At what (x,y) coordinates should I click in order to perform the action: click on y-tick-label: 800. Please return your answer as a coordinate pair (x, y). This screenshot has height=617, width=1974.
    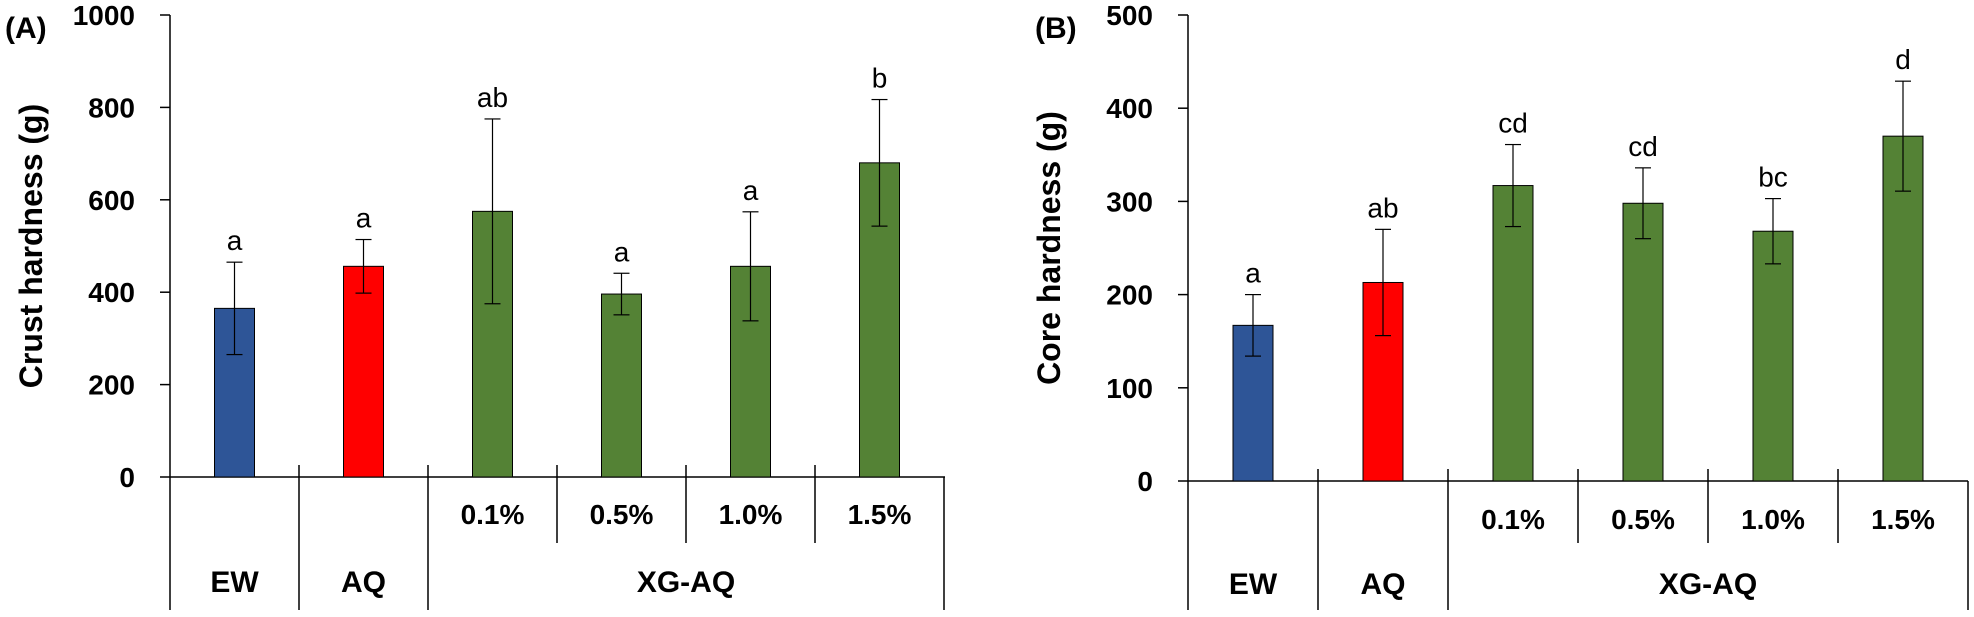
    Looking at the image, I should click on (111, 107).